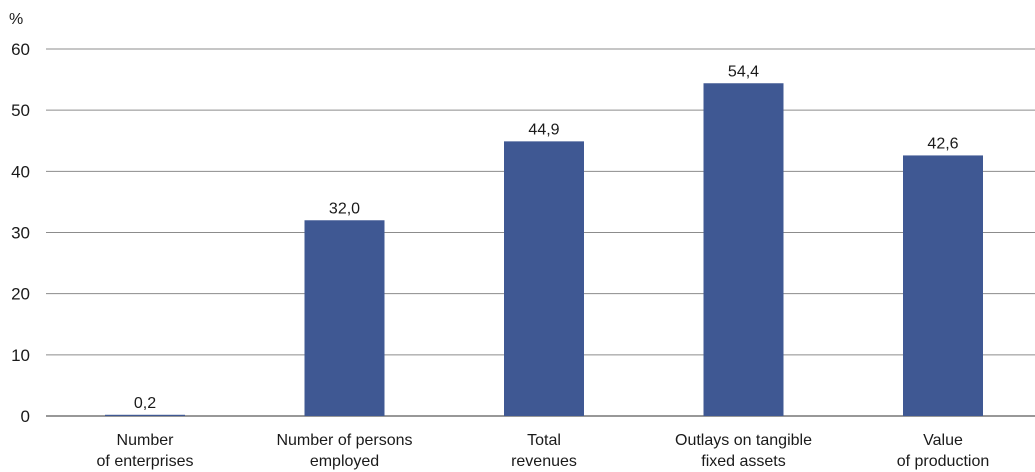 The height and width of the screenshot is (472, 1035). I want to click on data-label: 42,6, so click(942, 143).